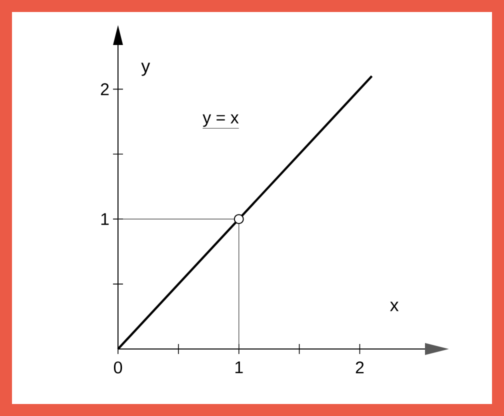 The image size is (504, 416). What do you see at coordinates (145, 69) in the screenshot?
I see `y-axis-title: y` at bounding box center [145, 69].